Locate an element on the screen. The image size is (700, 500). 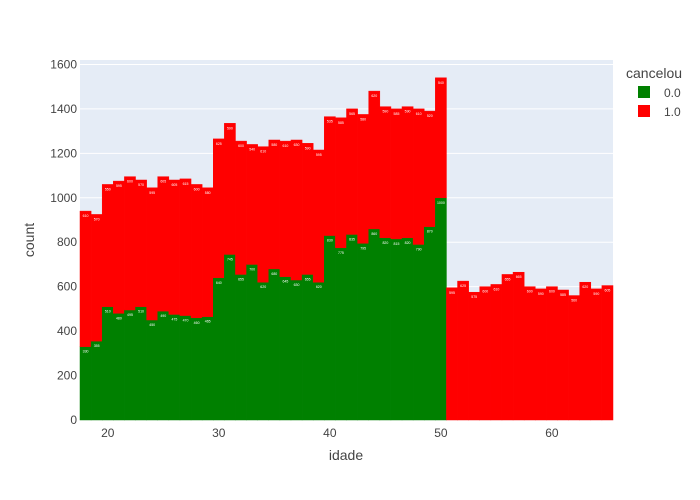
bar-1.0-age-50 is located at coordinates (441, 138).